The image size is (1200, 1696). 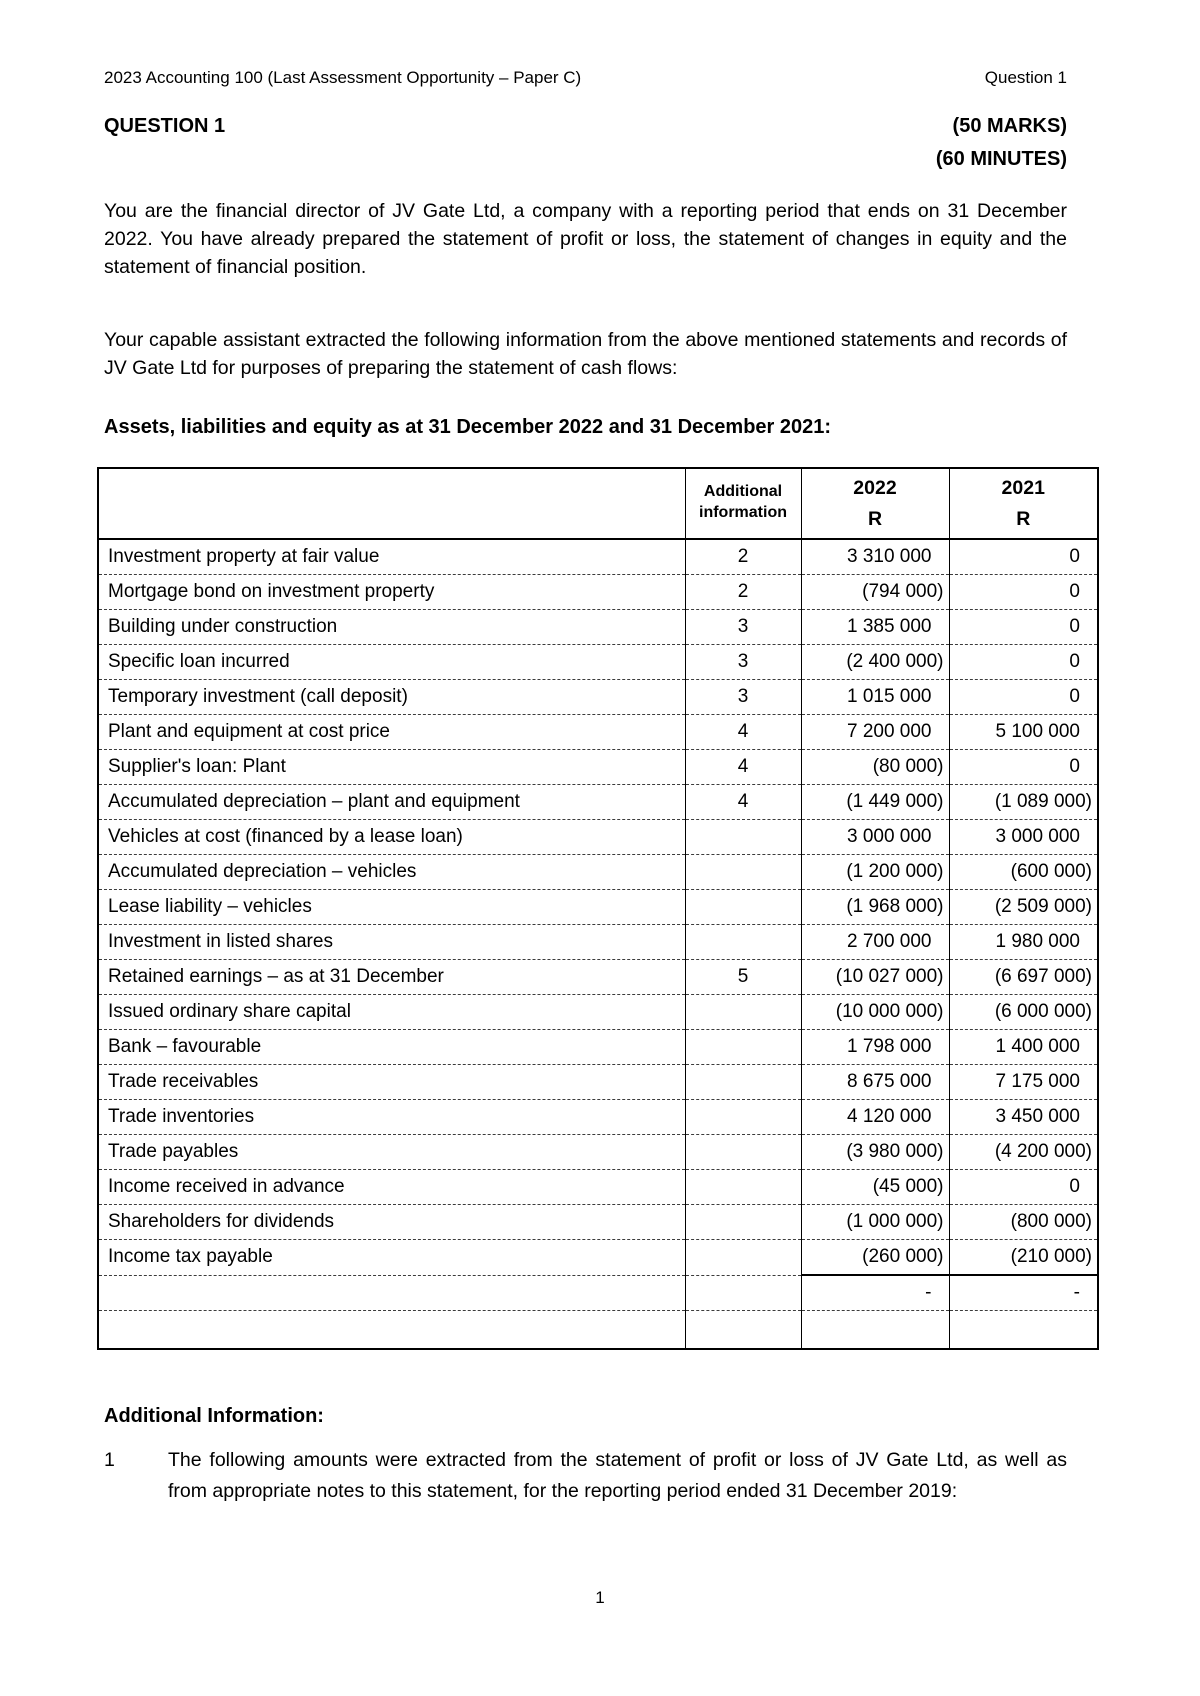 I want to click on table-row: Specific loan incurred 3 (2 400 000) 0, so click(x=598, y=662).